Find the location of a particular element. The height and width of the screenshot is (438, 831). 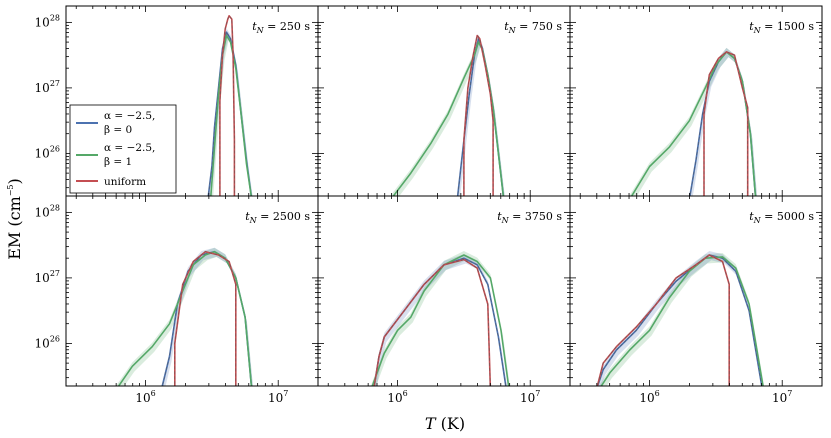

panel-2-frame is located at coordinates (444, 101).